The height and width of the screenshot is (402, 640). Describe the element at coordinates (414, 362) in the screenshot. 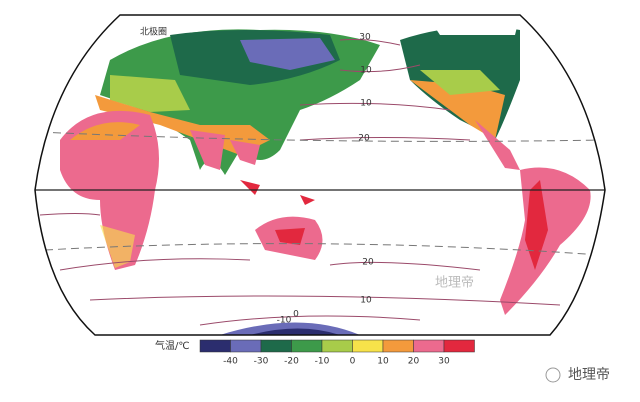

I see `legend-tick-label: 20` at that location.